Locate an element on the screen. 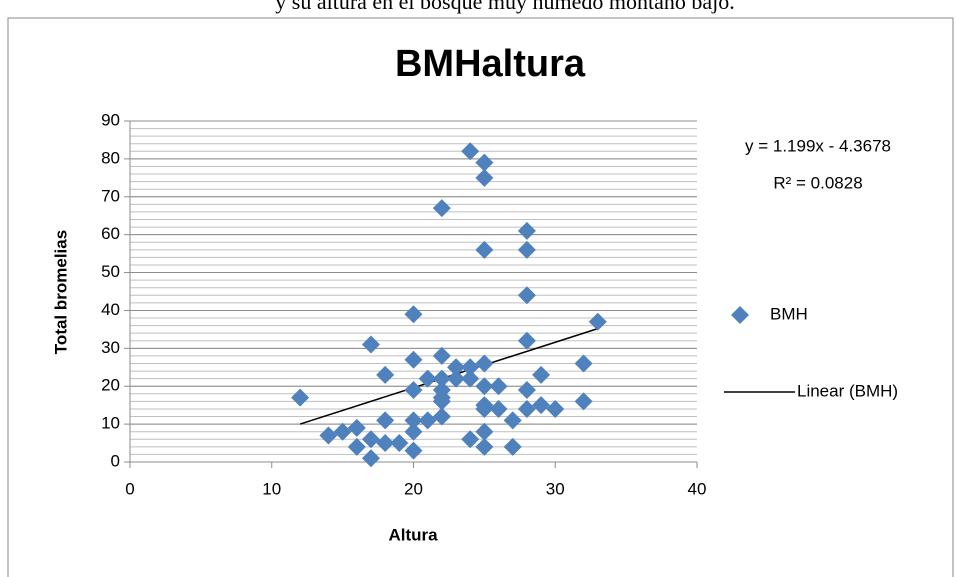 The height and width of the screenshot is (577, 956). x-tick-label: 40 is located at coordinates (697, 488).